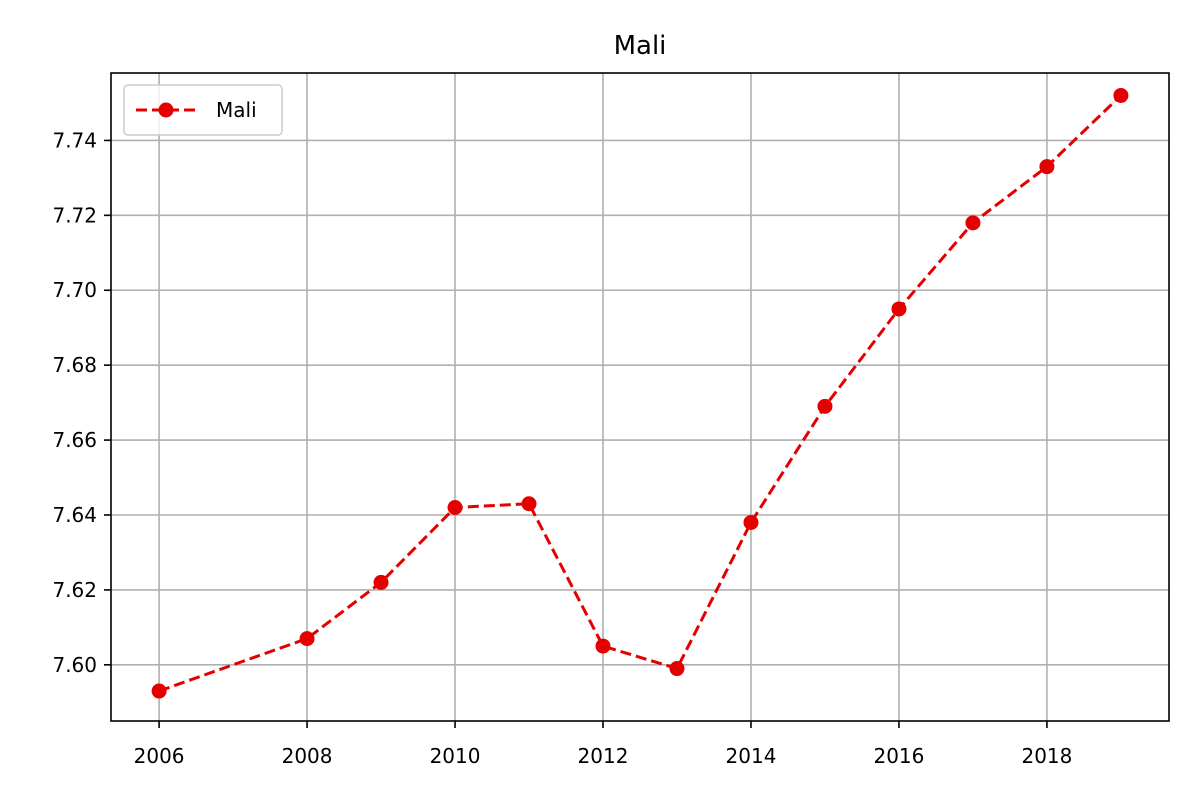 Image resolution: width=1200 pixels, height=800 pixels. Describe the element at coordinates (236, 110) in the screenshot. I see `legend-label: Mali` at that location.